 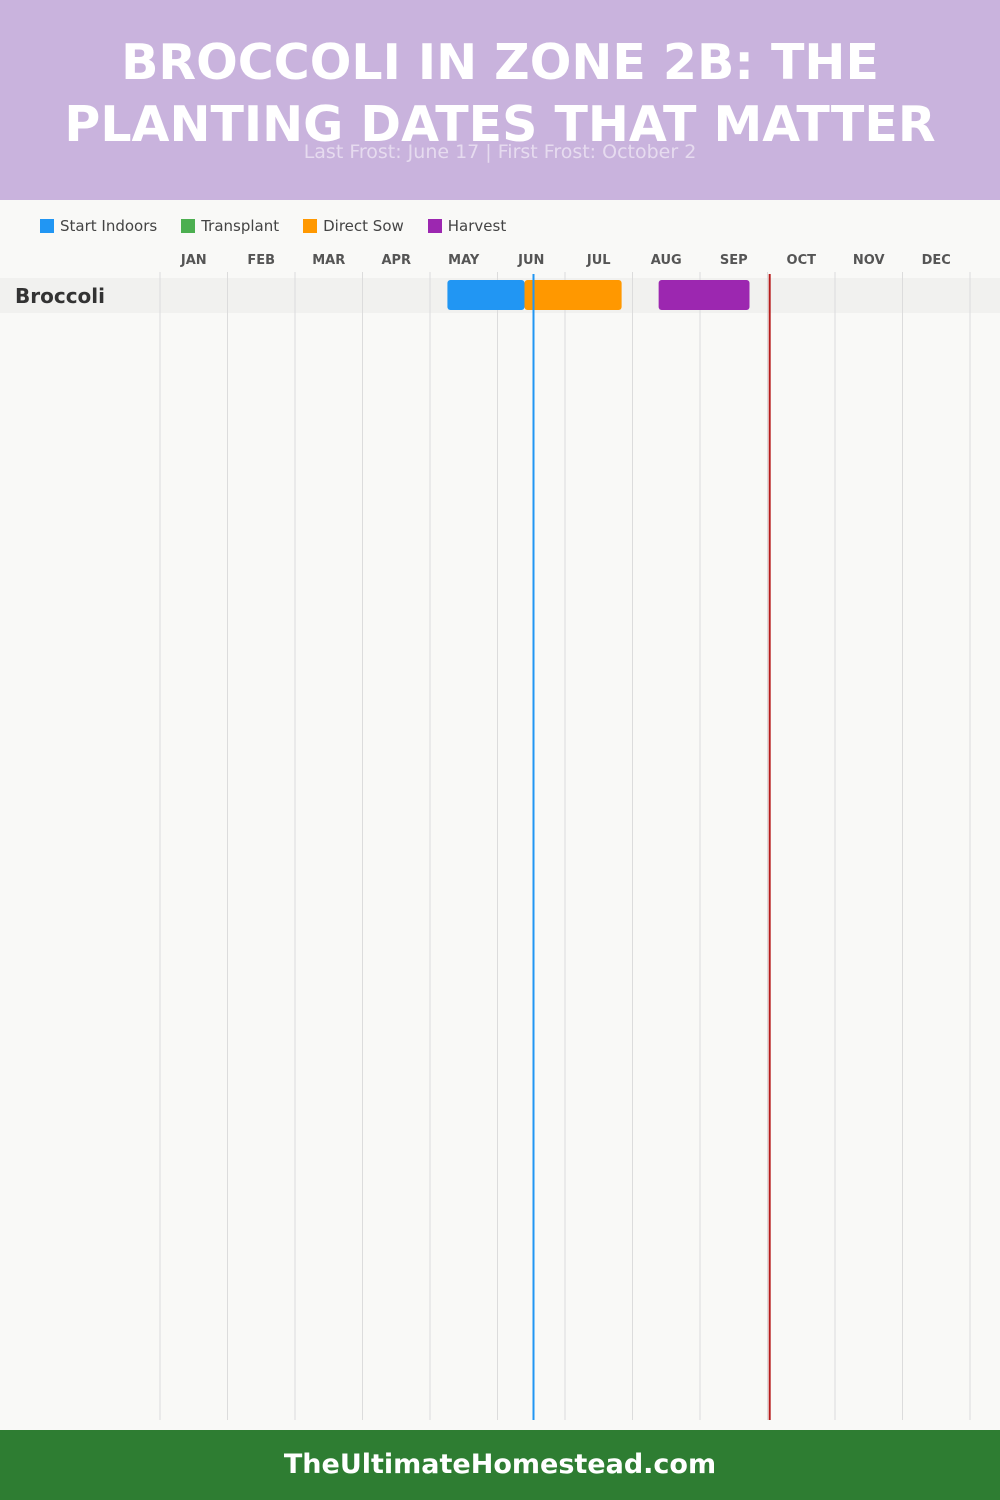 I want to click on bar-direct-sow, so click(x=573, y=295).